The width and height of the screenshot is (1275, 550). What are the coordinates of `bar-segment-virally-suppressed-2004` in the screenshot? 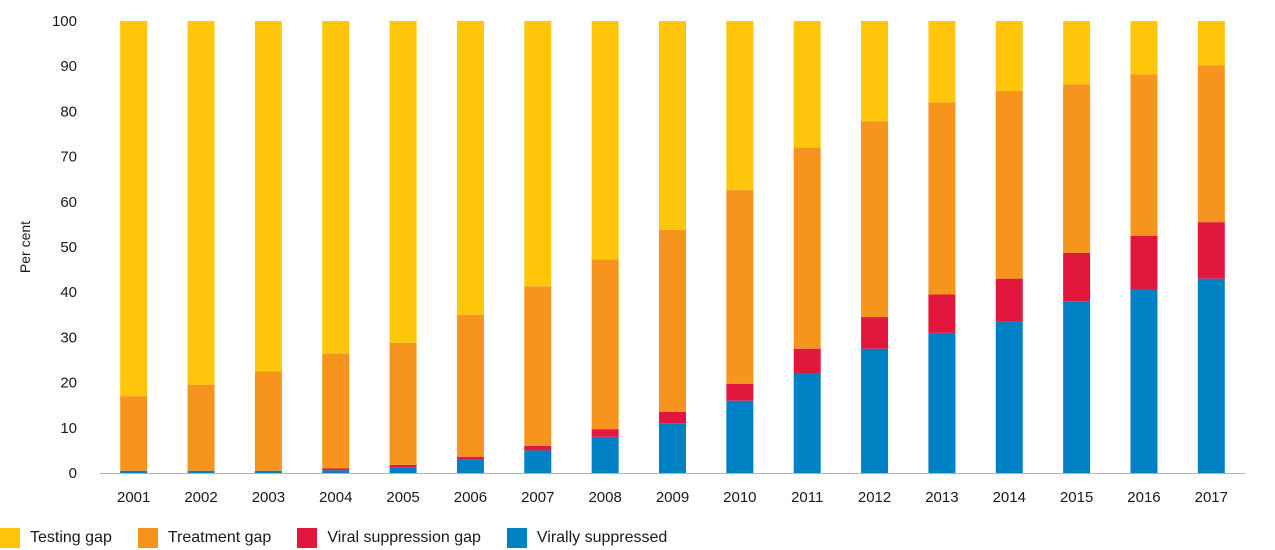 It's located at (336, 471).